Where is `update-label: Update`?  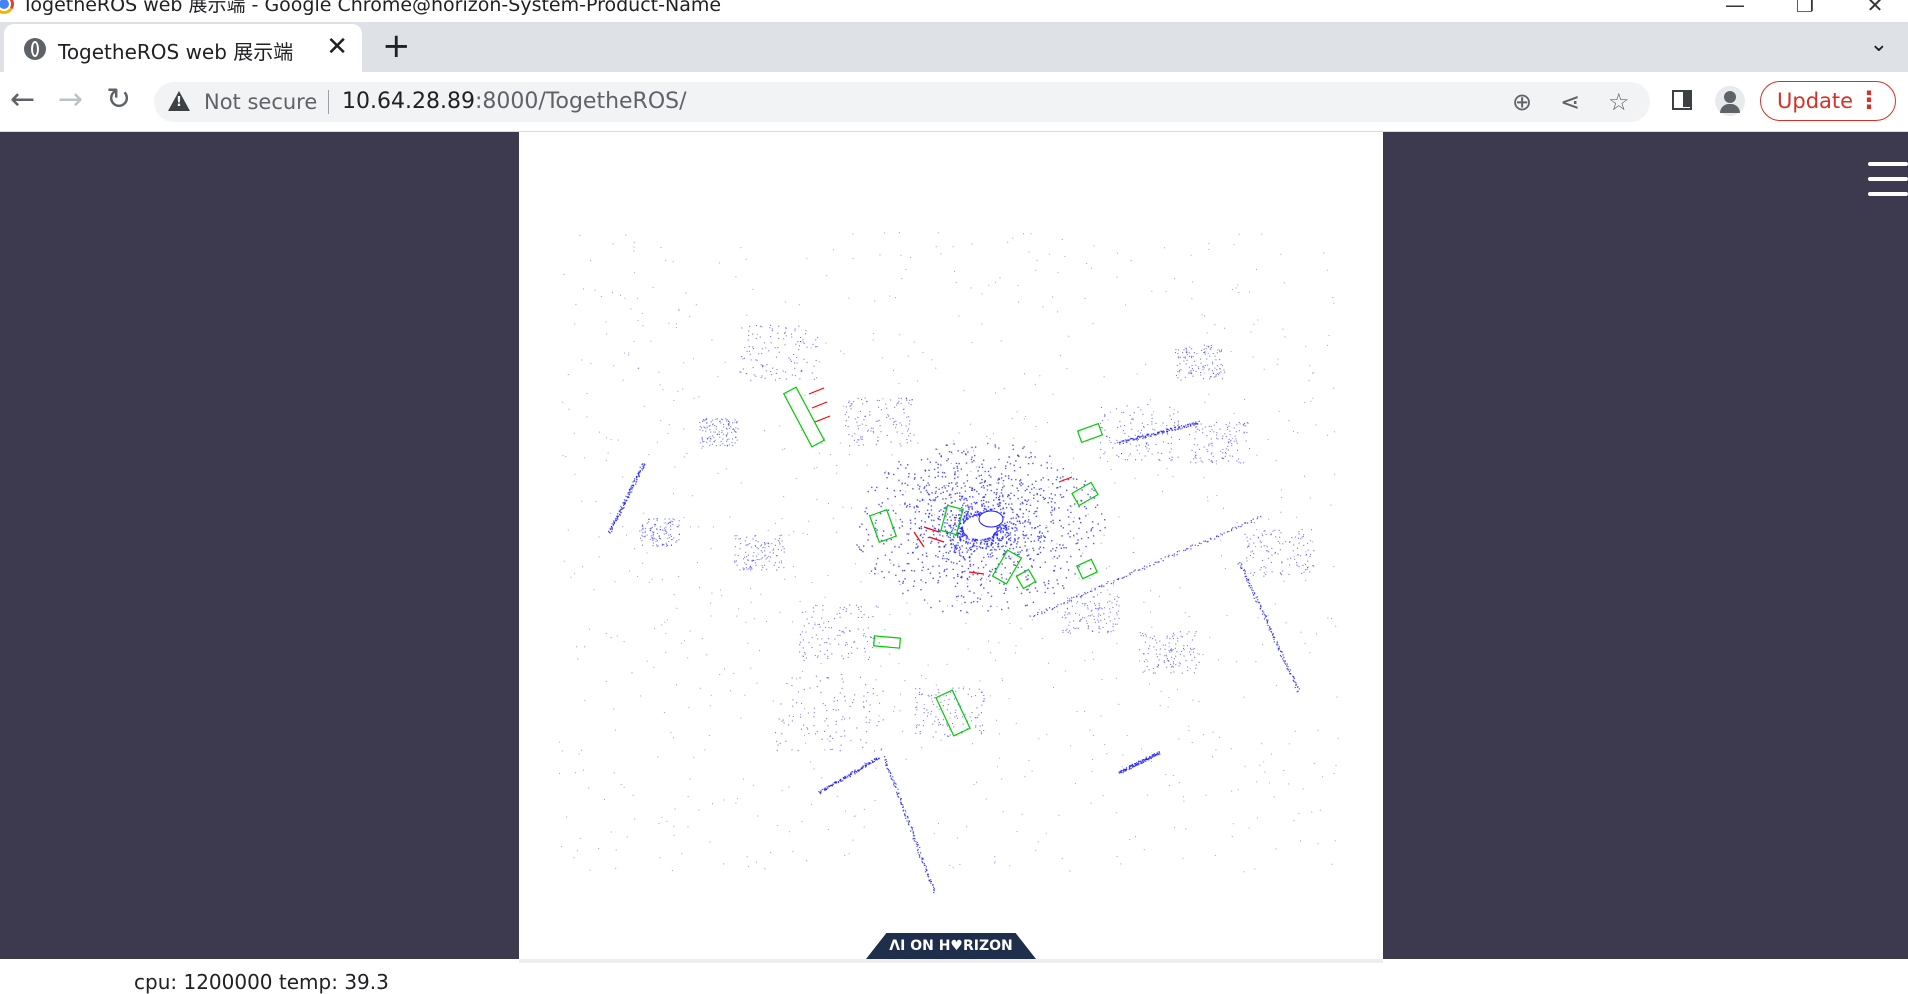 update-label: Update is located at coordinates (1815, 101).